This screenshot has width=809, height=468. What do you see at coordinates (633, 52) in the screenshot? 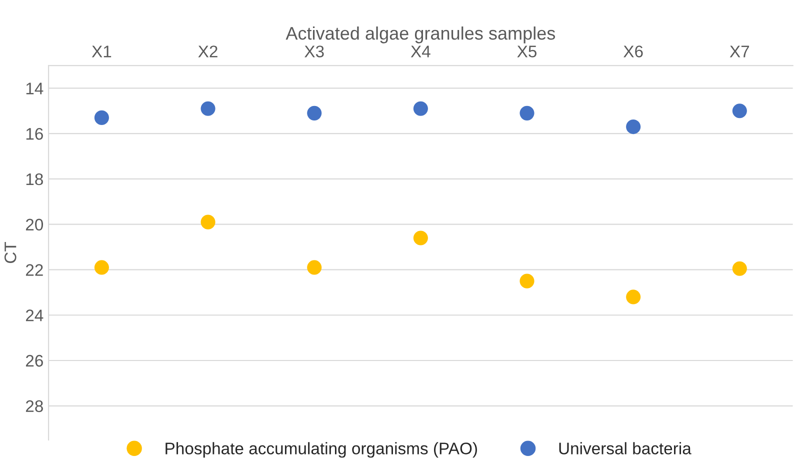
I see `x-tick-label: X6` at bounding box center [633, 52].